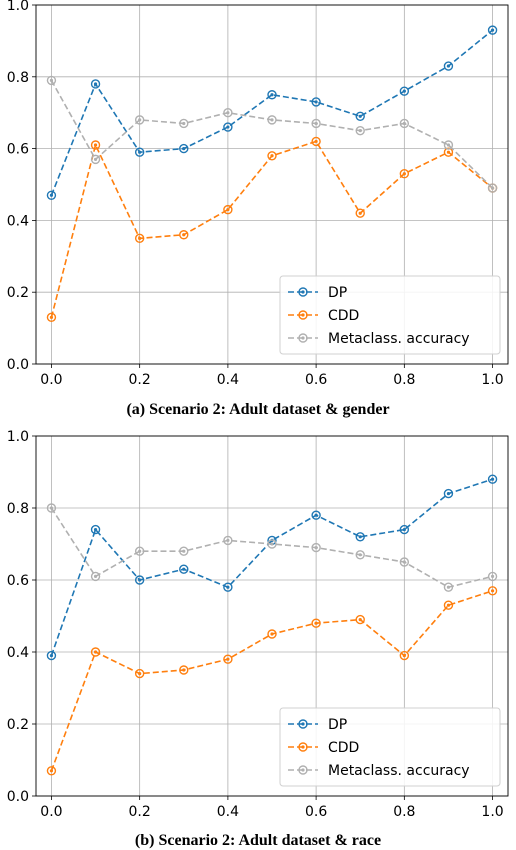 This screenshot has height=850, width=516. Describe the element at coordinates (399, 771) in the screenshot. I see `legend-label: Metaclass. accuracy` at that location.